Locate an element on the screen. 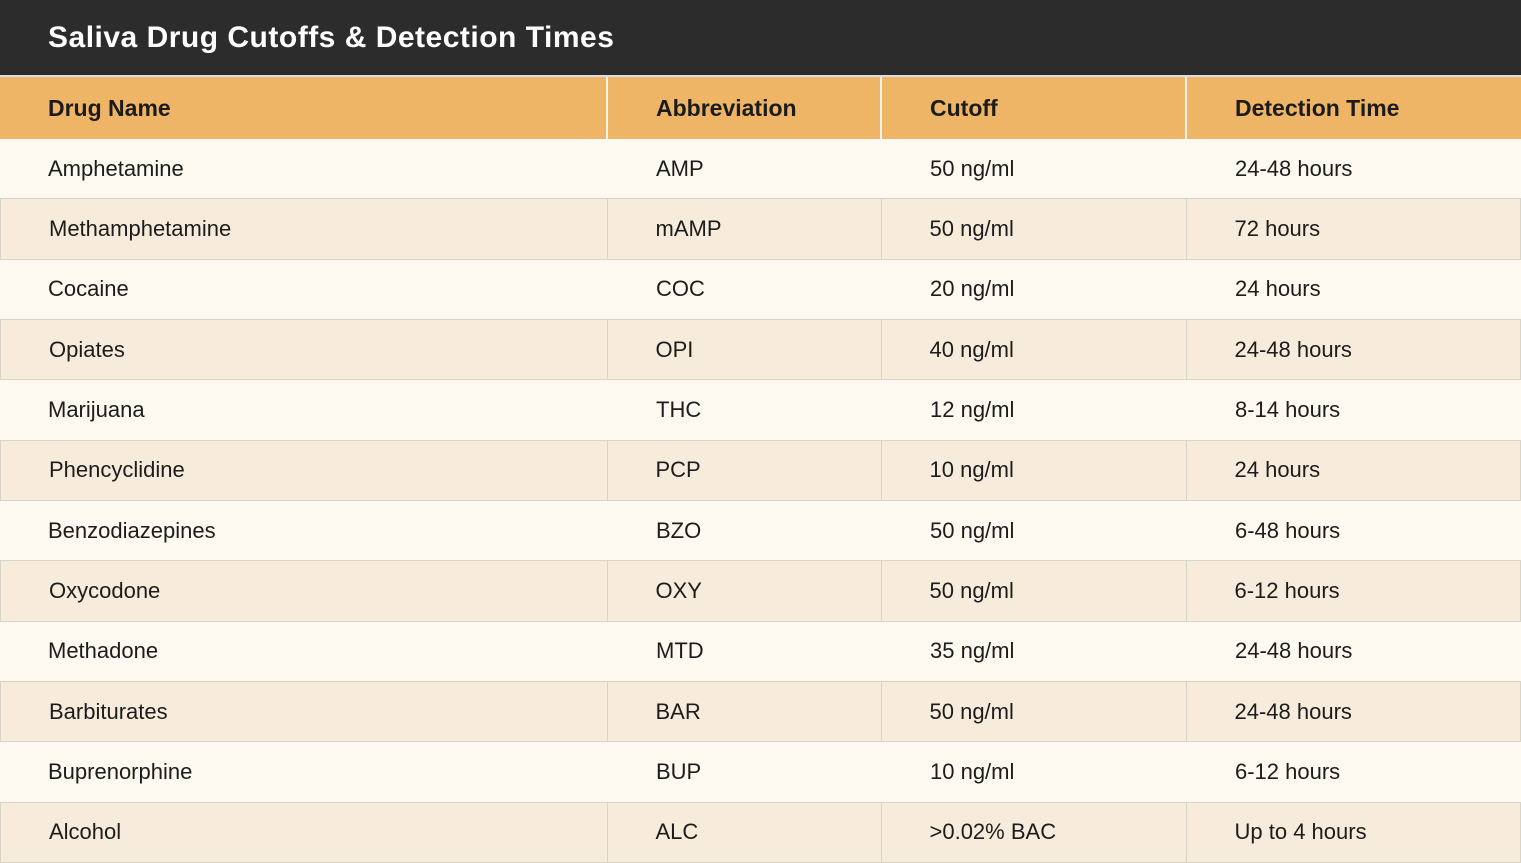  table-cell: Alcohol is located at coordinates (304, 832).